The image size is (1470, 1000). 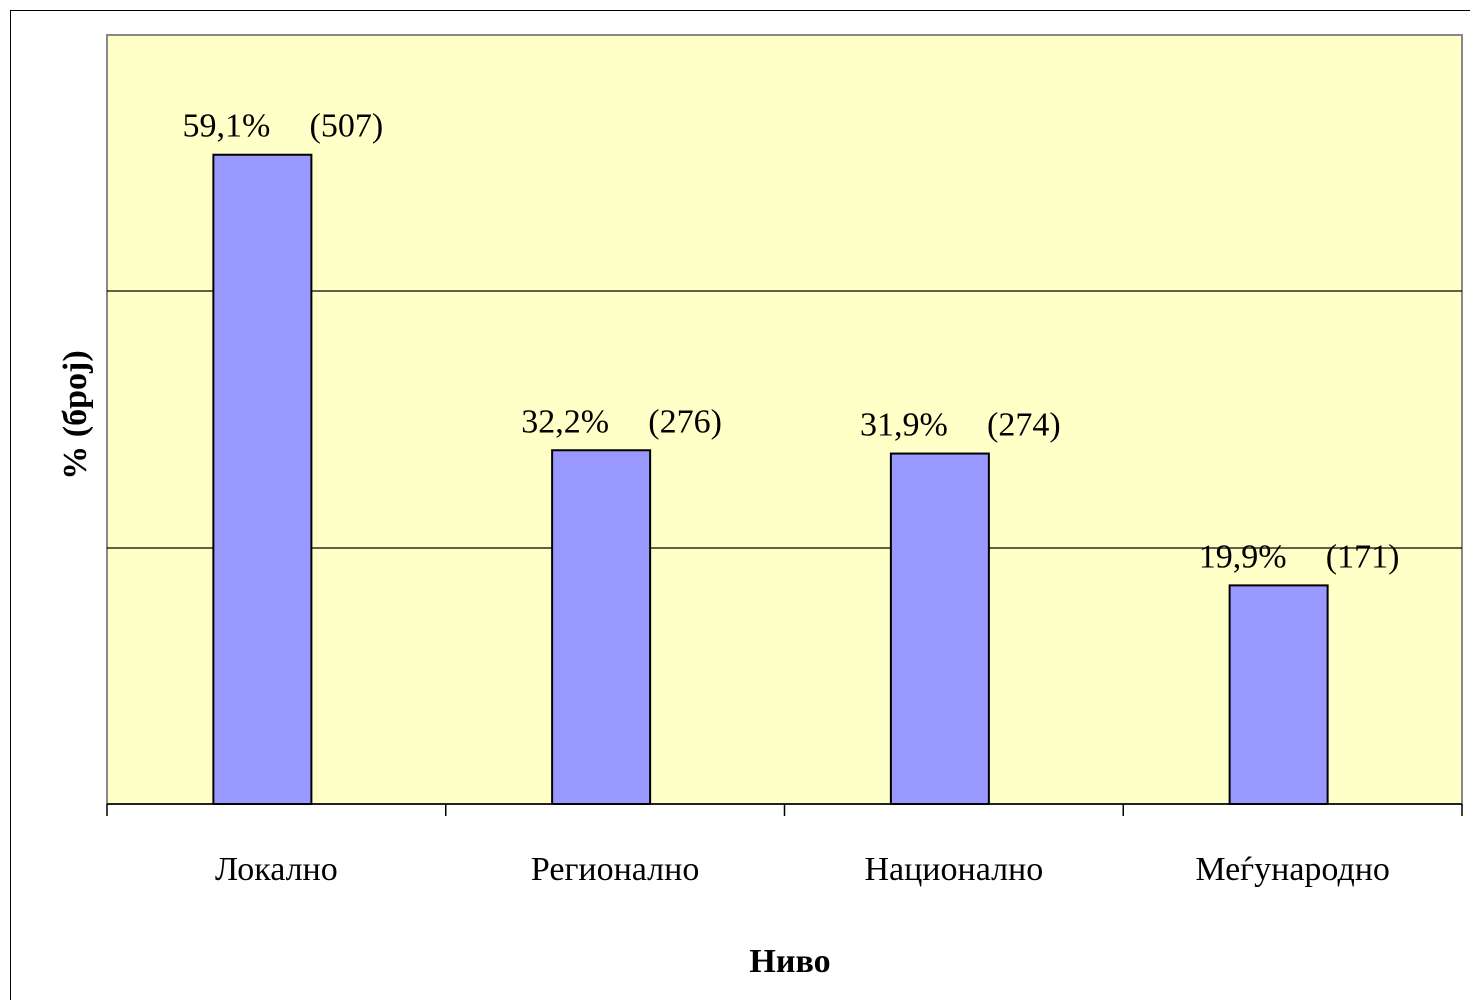 What do you see at coordinates (789, 961) in the screenshot?
I see `x-axis-title: Ниво` at bounding box center [789, 961].